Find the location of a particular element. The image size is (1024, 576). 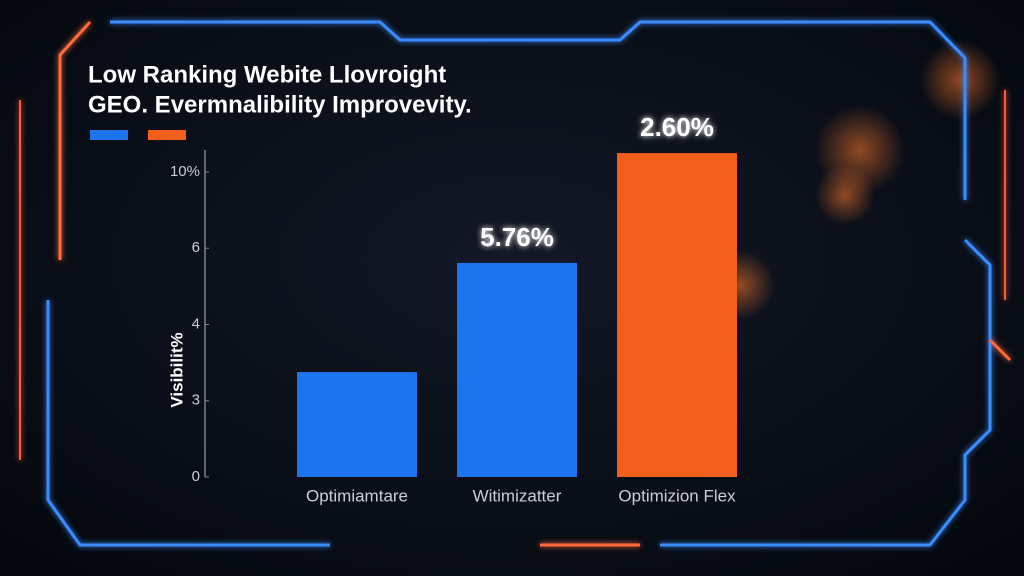

y-tick-label: 0 is located at coordinates (196, 476).